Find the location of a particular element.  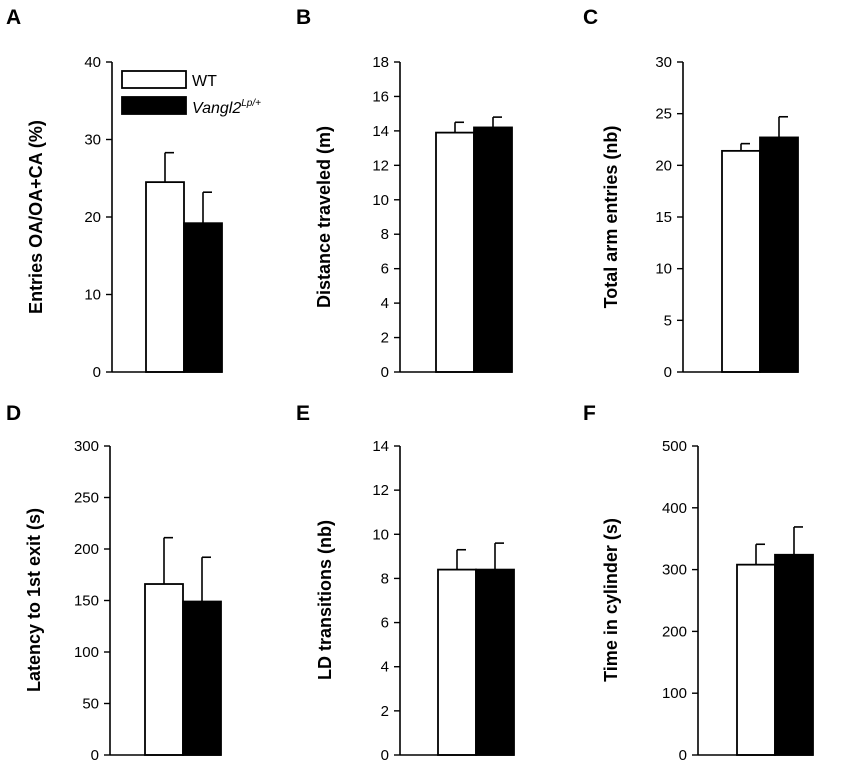

panel-e: E LD transitions (nb) 0 2 4 6 8 10 12 14 is located at coordinates (405, 583).